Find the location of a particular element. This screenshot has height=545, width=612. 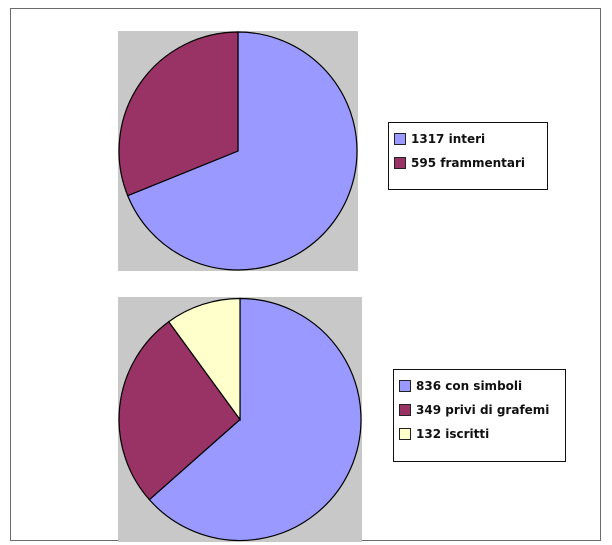

legend-item-frammentari: 595 frammentari is located at coordinates (467, 163).